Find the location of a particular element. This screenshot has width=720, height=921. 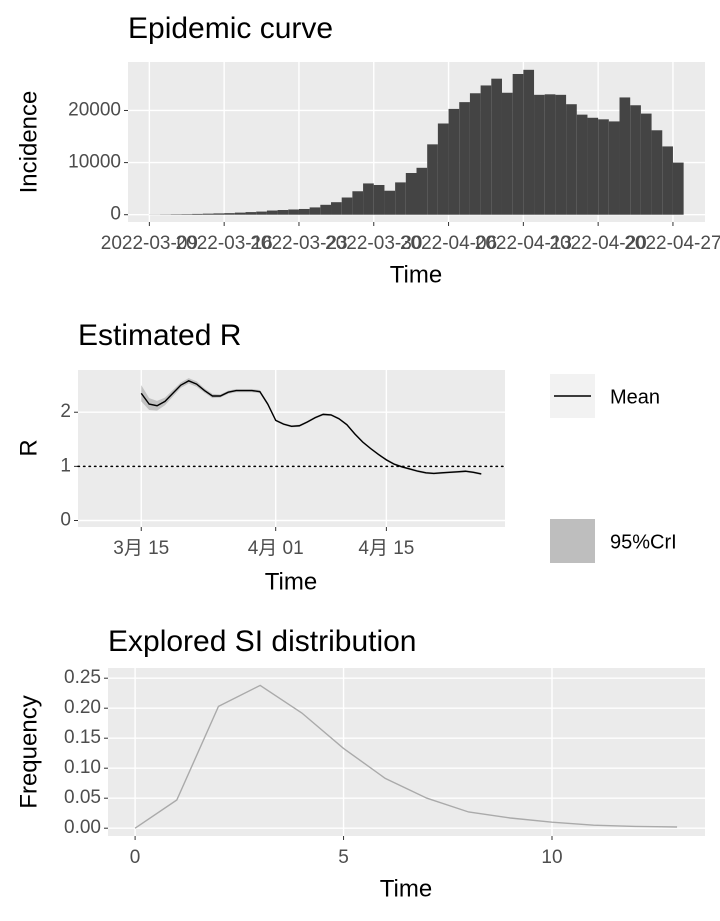

x-tick-label: 2022-04-06 is located at coordinates (448, 243).